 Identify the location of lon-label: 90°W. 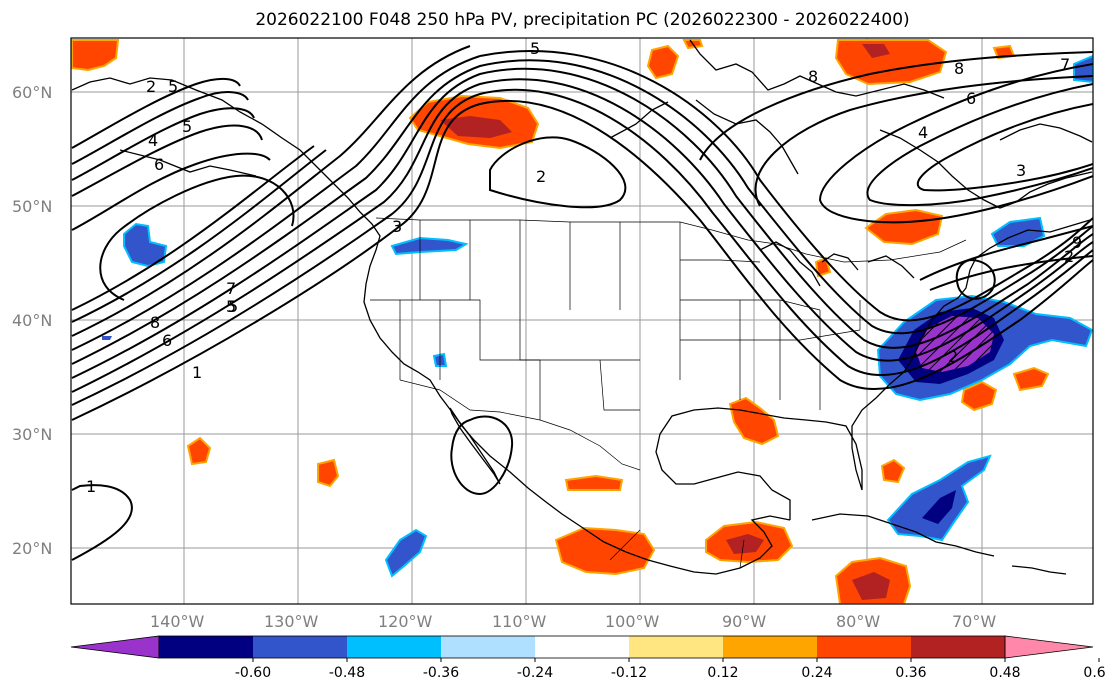
(744, 621).